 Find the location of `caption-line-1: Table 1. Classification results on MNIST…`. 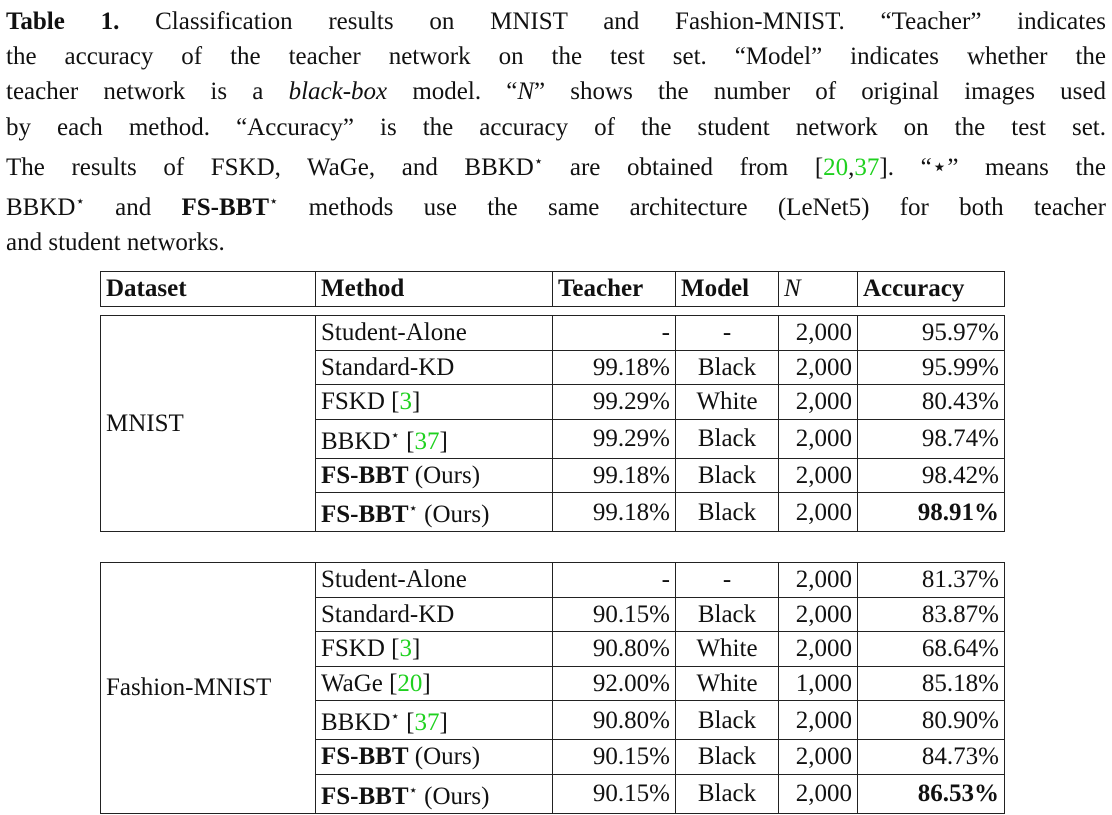

caption-line-1: Table 1. Classification results on MNIST… is located at coordinates (556, 21).